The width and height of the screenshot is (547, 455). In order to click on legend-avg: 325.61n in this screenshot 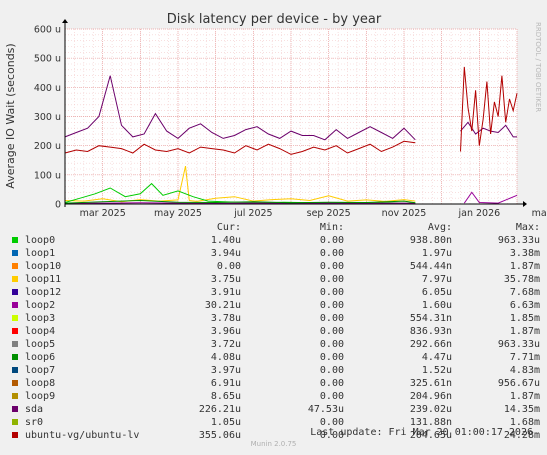, I will do `click(430, 383)`.